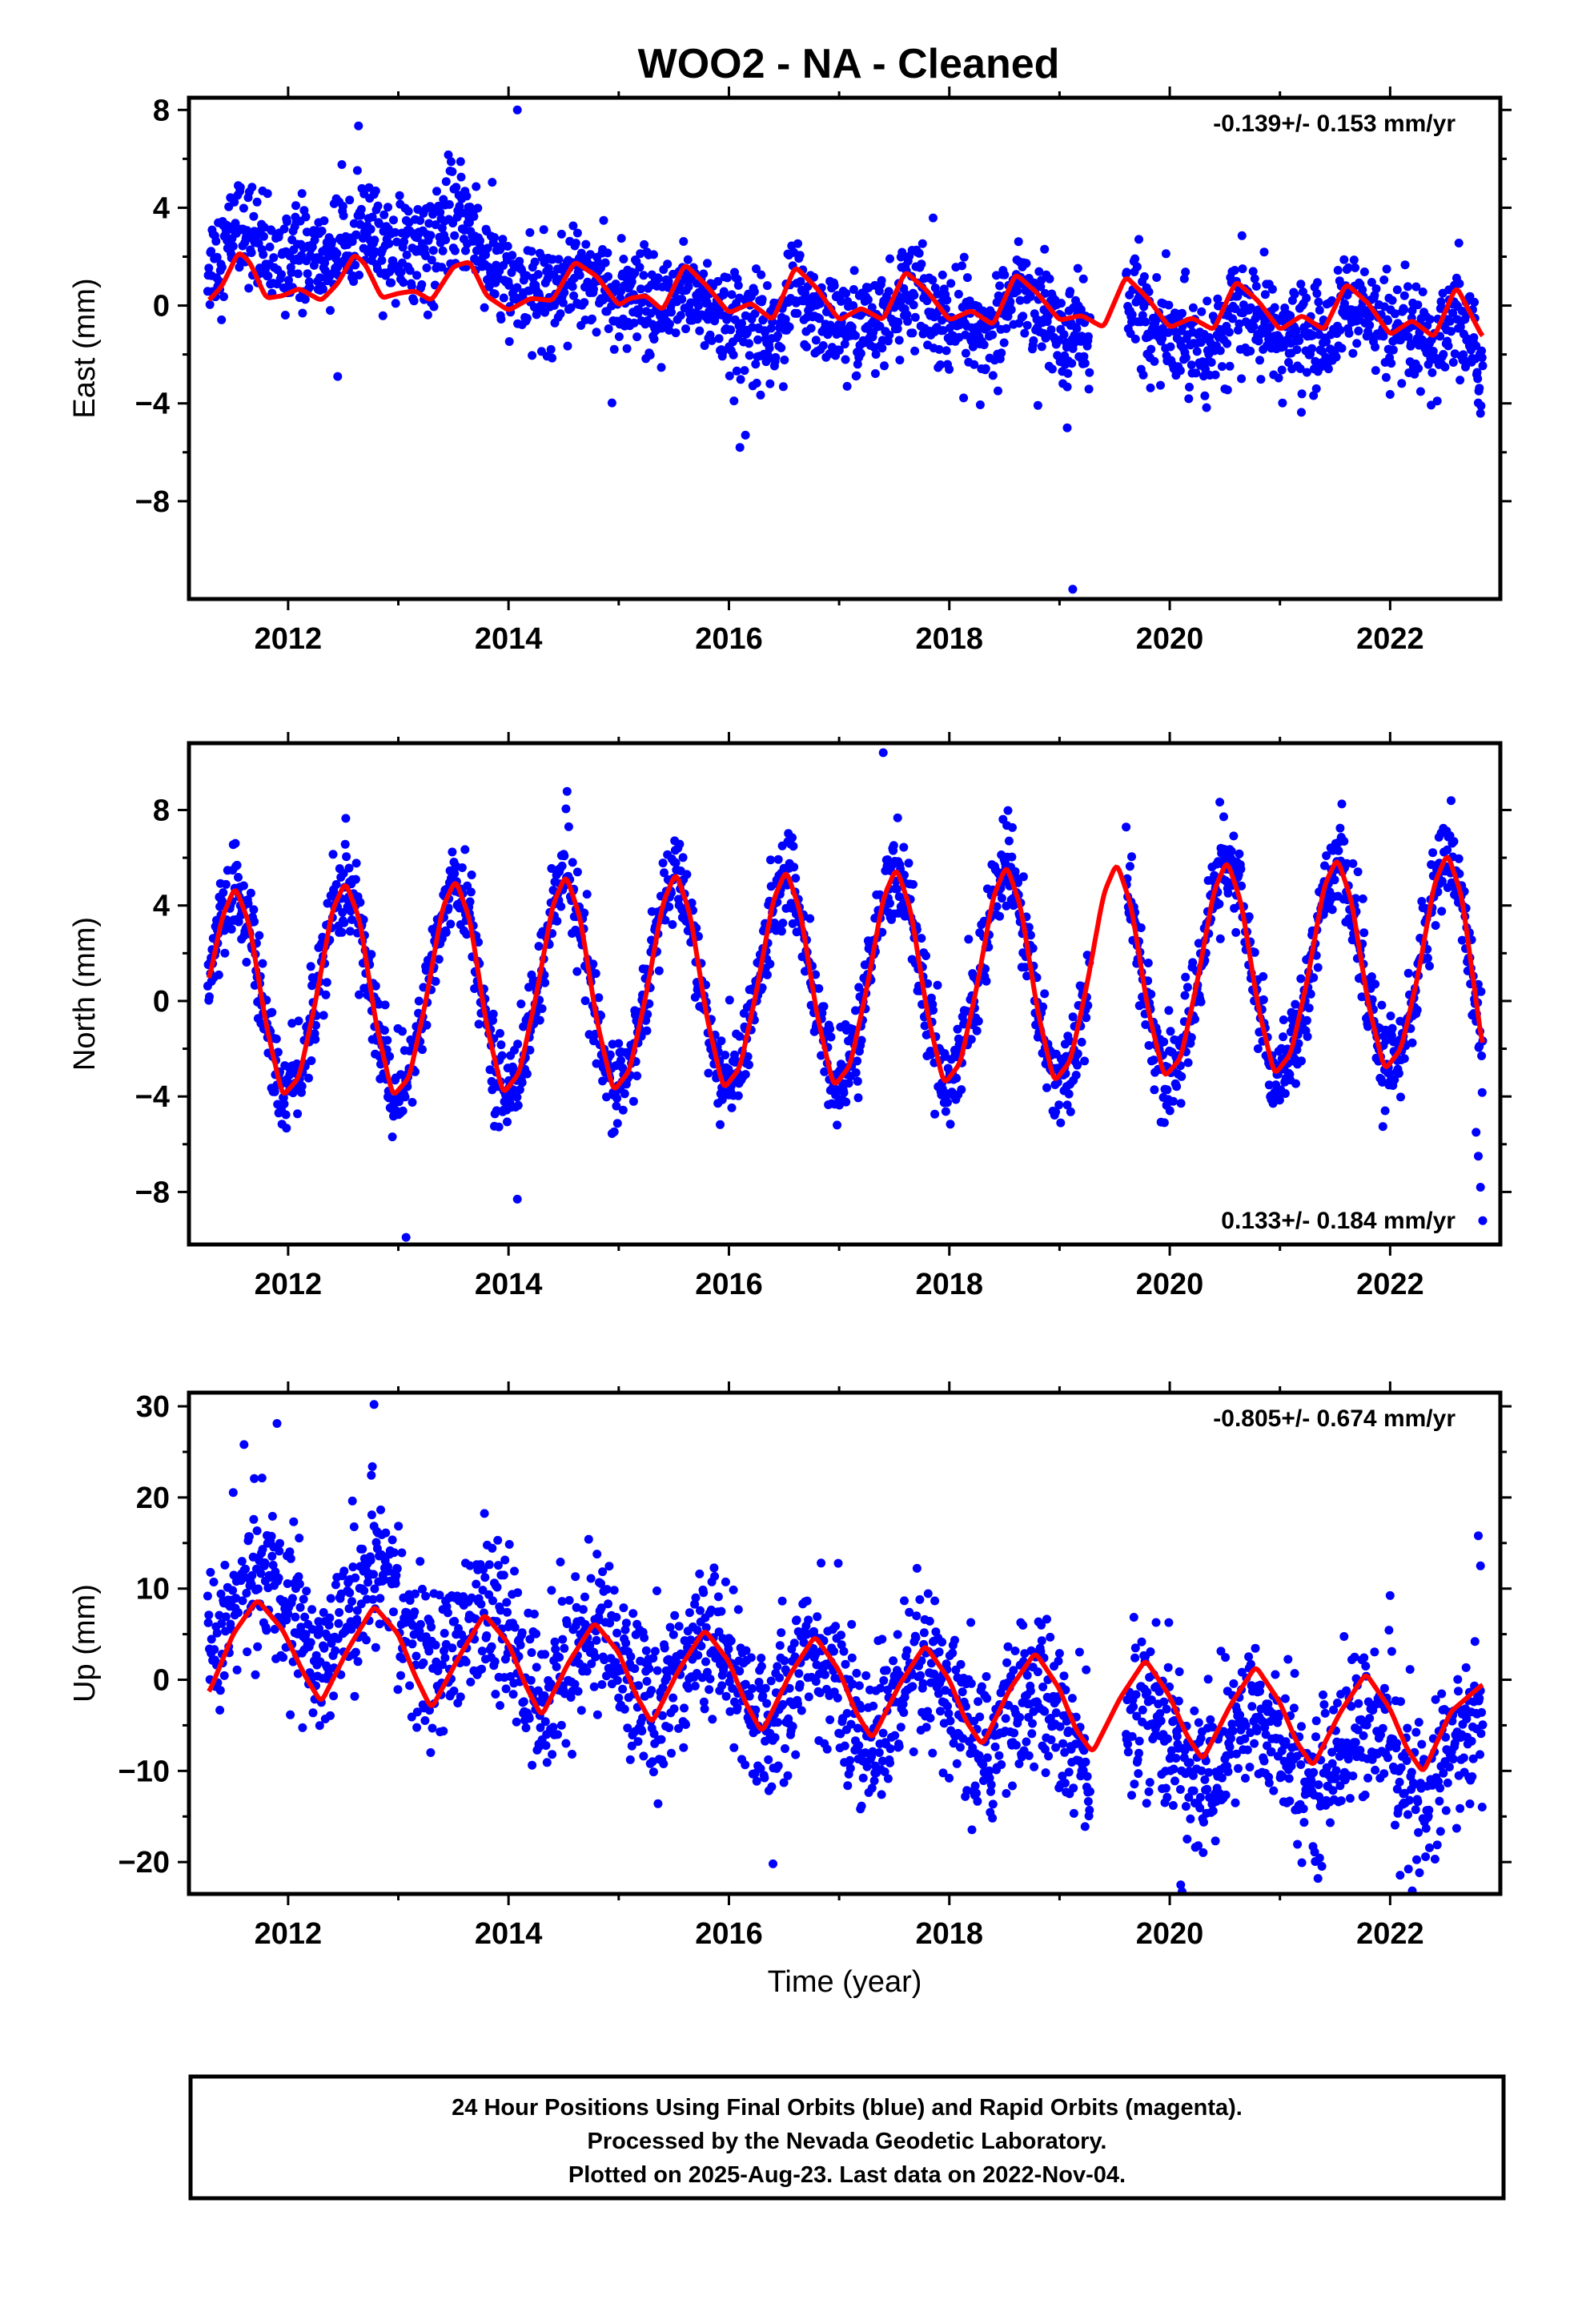 This screenshot has height=2324, width=1582. What do you see at coordinates (949, 1284) in the screenshot?
I see `x-tick-label: 2018` at bounding box center [949, 1284].